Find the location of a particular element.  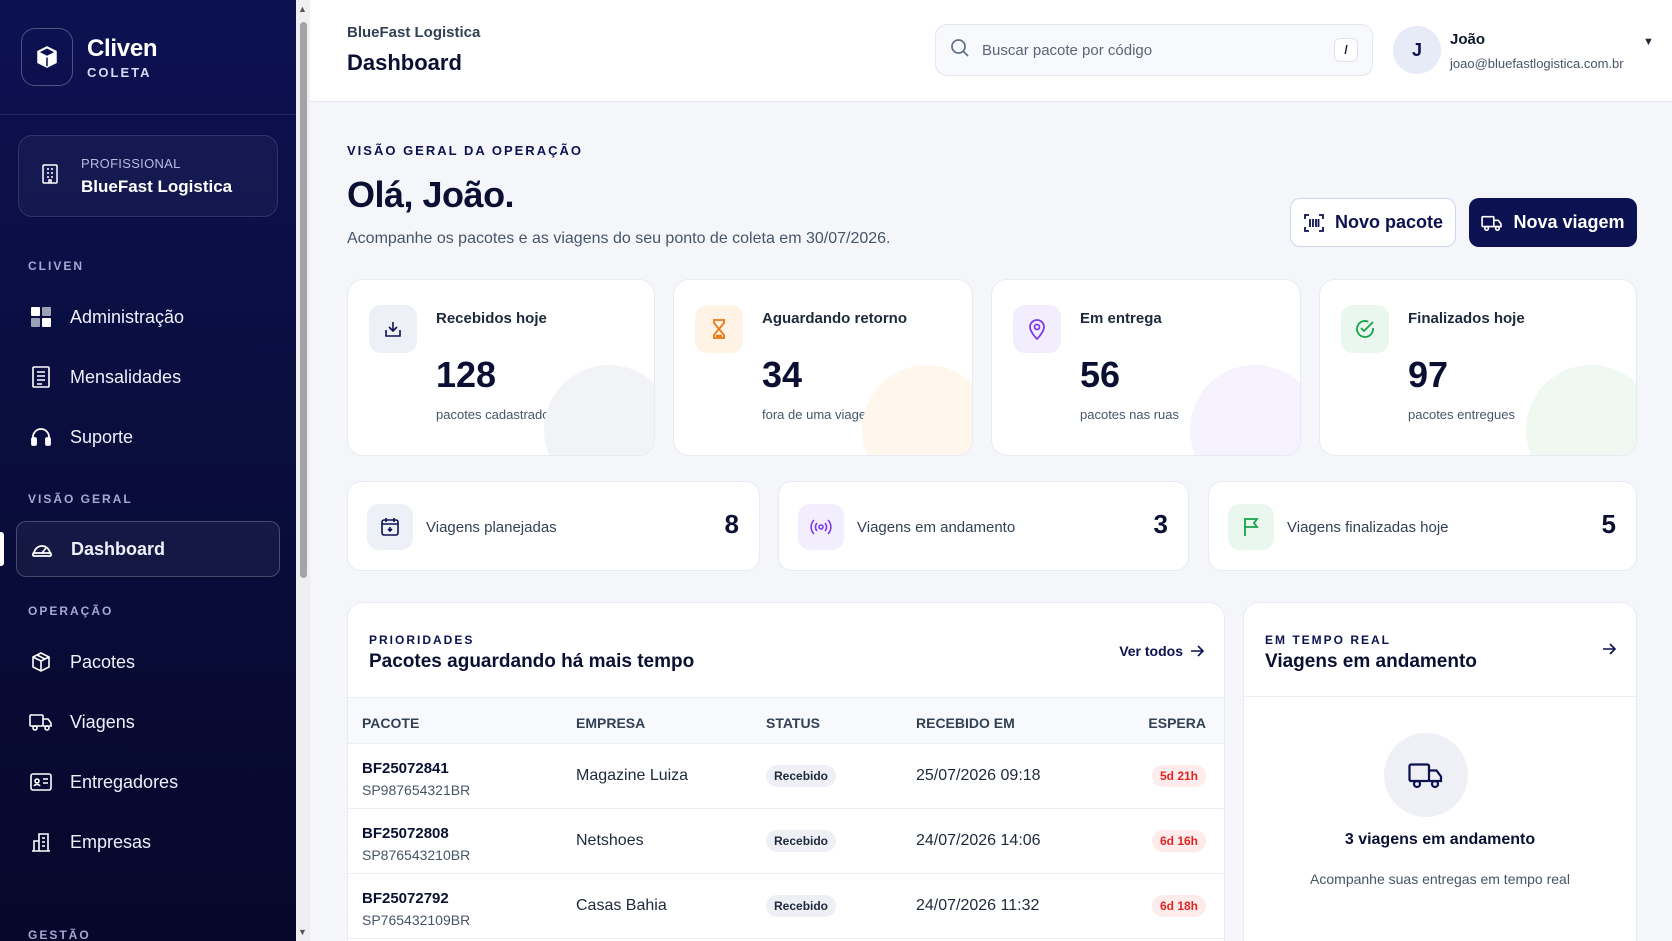

trip-card-in-progress: Viagens em andamento 3 is located at coordinates (983, 526).